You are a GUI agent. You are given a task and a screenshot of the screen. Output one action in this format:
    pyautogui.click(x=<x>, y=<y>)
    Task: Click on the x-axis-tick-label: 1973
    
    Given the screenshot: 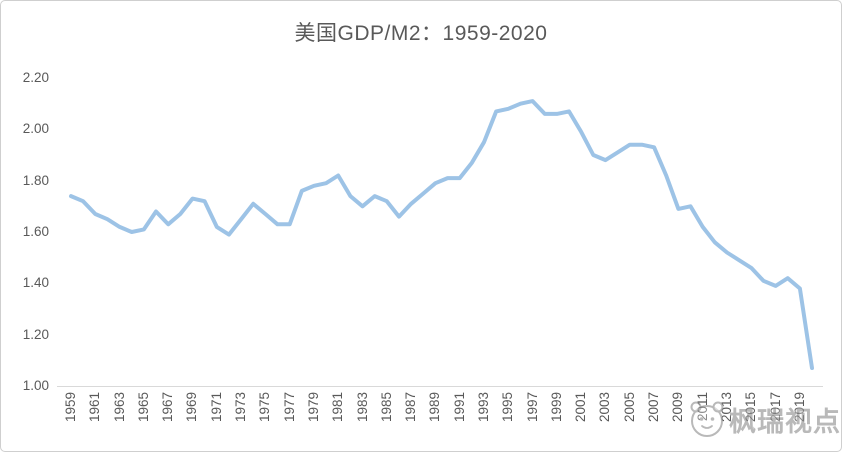 What is the action you would take?
    pyautogui.click(x=241, y=407)
    